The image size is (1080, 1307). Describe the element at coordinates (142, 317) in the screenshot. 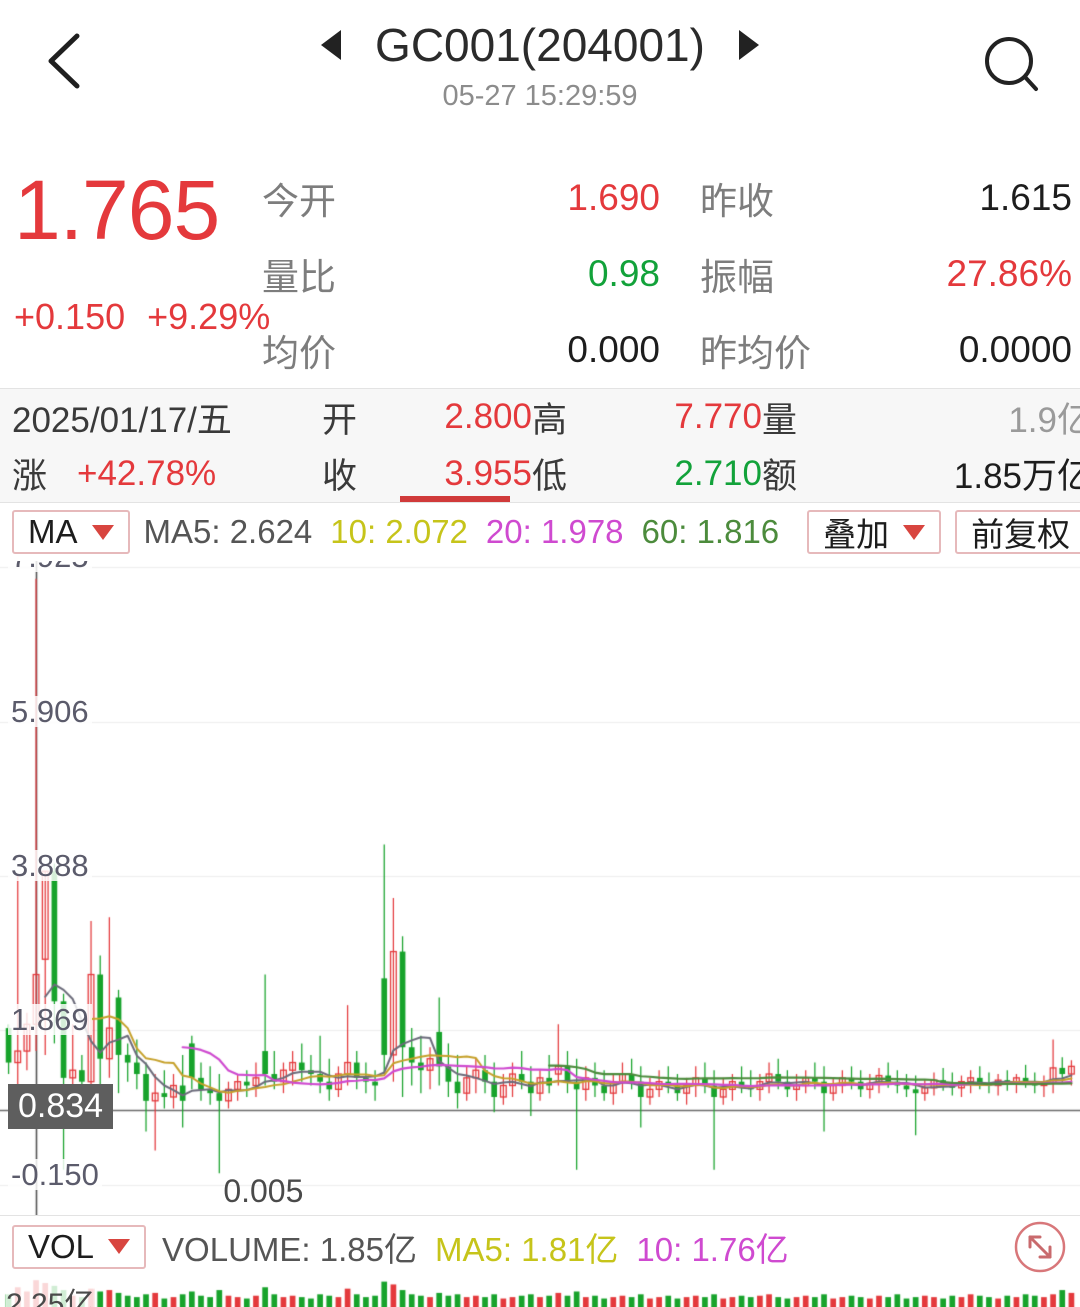

I see `price-change-block: +0.150 +9.29%` at that location.